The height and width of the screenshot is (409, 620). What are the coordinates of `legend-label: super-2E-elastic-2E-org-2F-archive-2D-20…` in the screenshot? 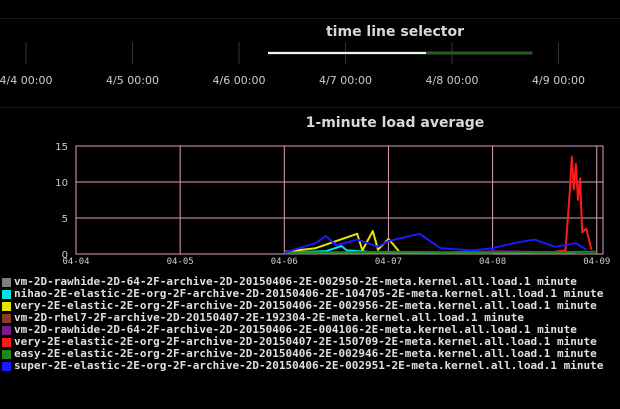 It's located at (309, 365).